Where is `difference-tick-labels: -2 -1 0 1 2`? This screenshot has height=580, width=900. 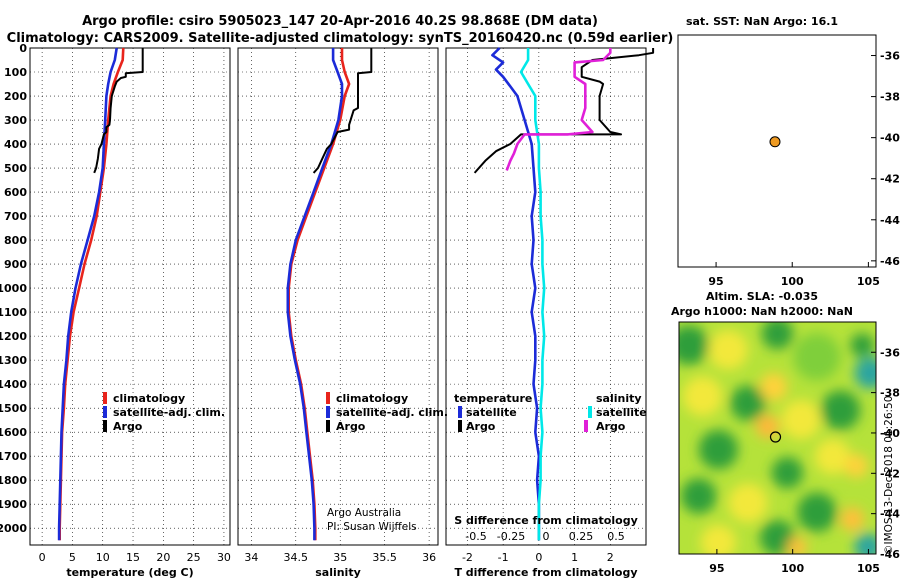
difference-tick-labels: -2 -1 0 1 2 is located at coordinates (538, 557).